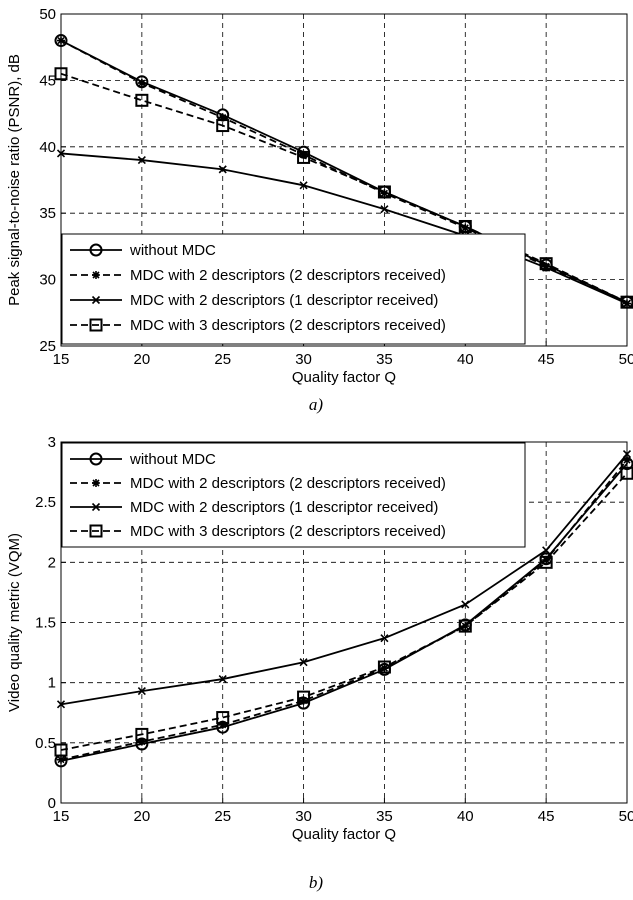  I want to click on y-tick-label: 45, so click(47, 80).